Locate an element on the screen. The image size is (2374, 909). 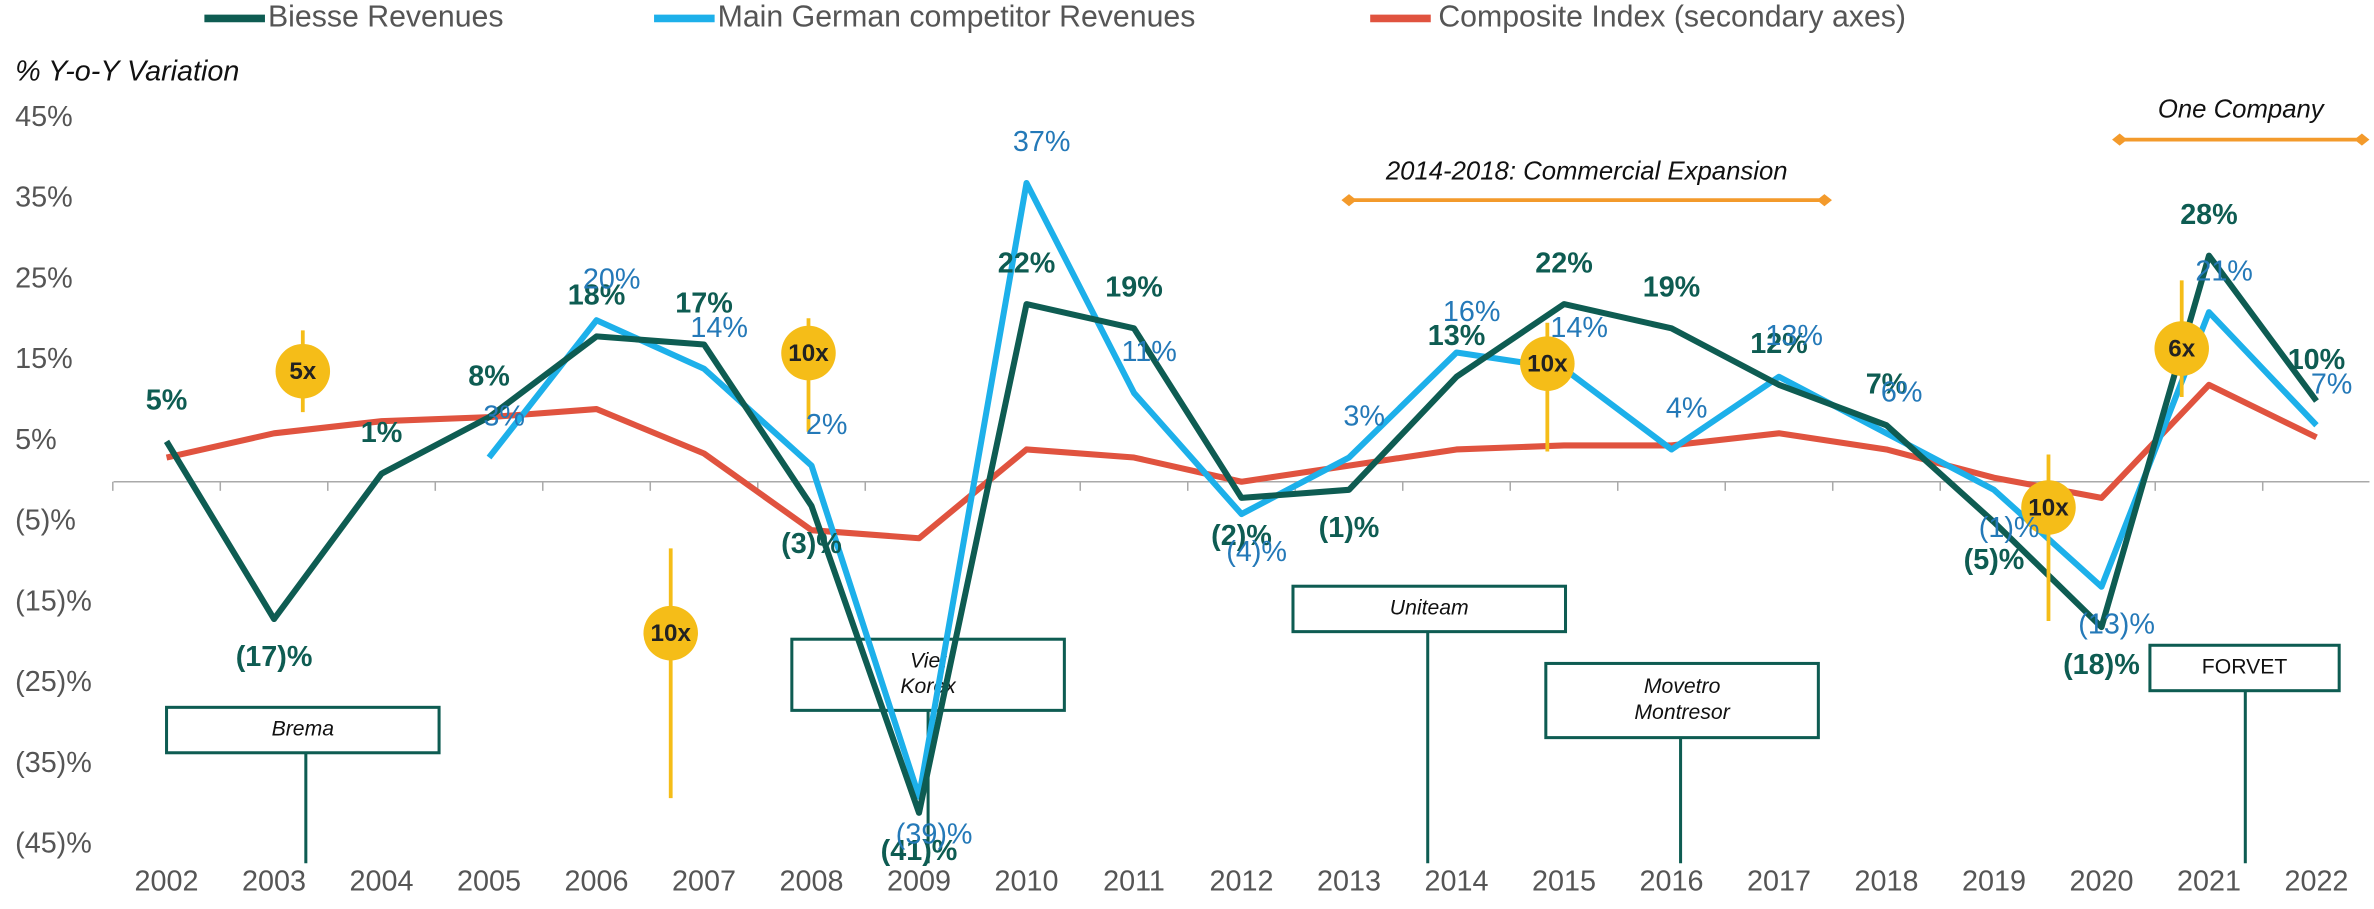
x-tick-label: 2019 is located at coordinates (1994, 882).